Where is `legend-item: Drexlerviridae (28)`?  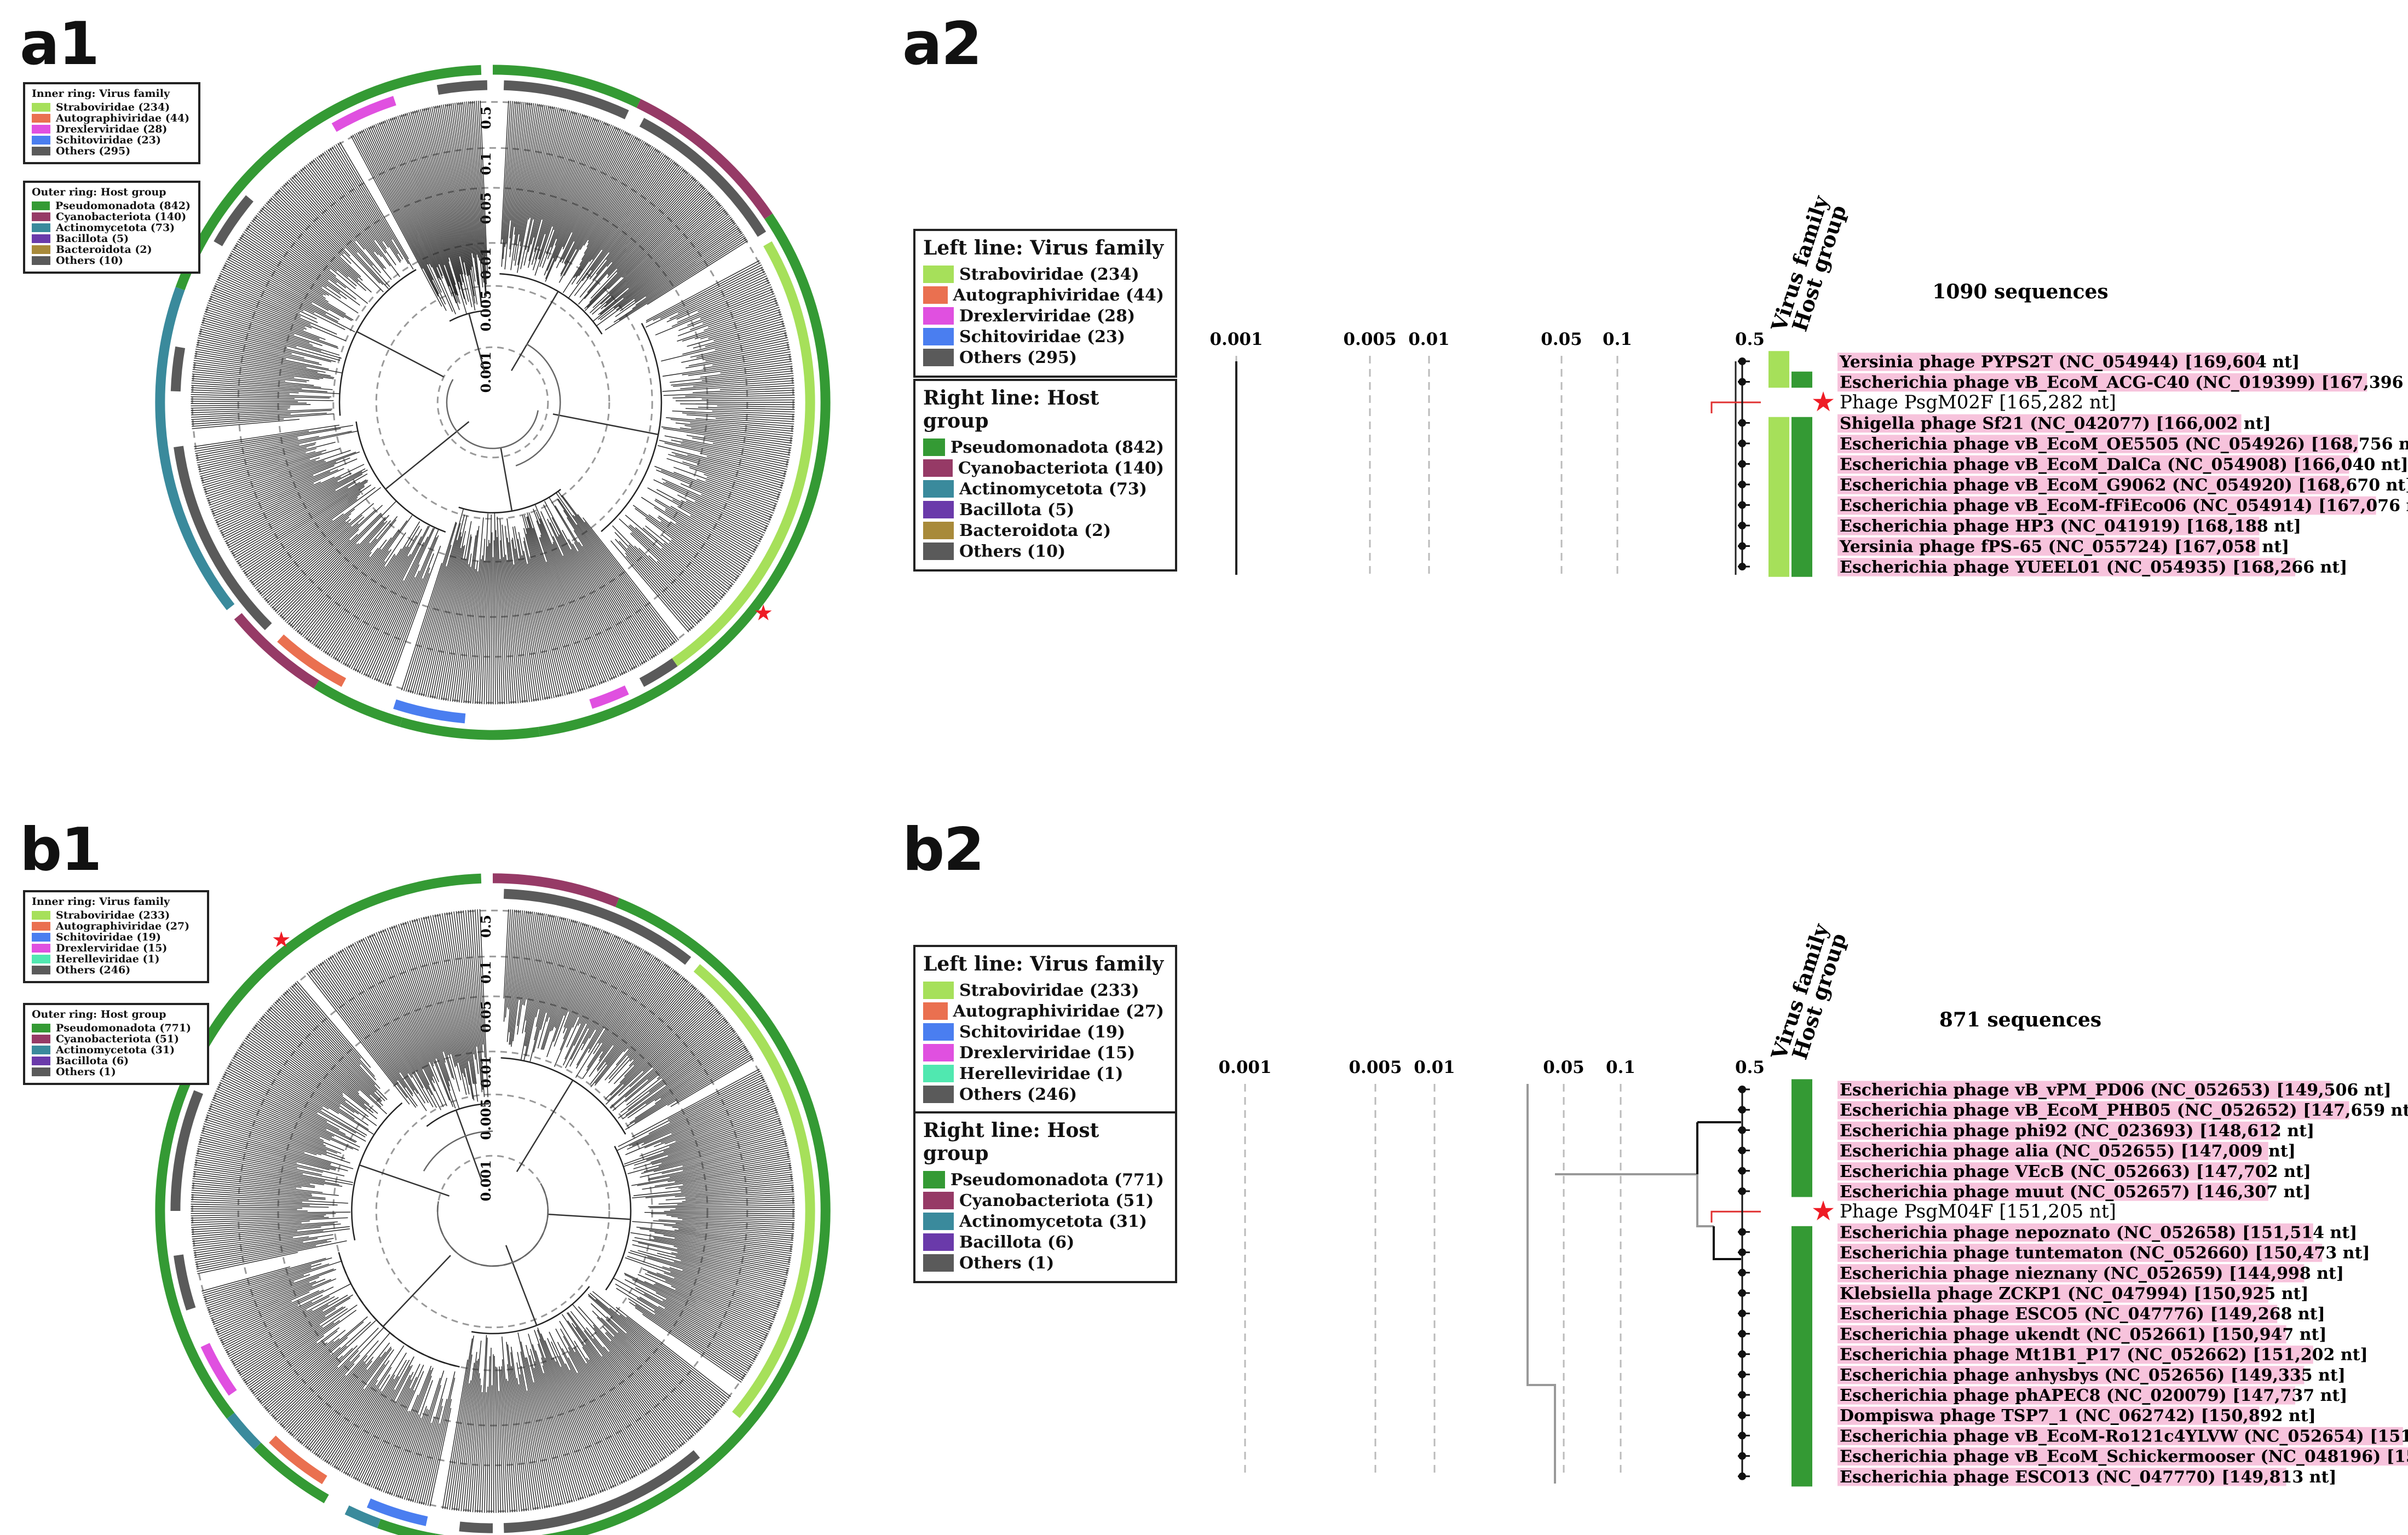
legend-item: Drexlerviridae (28) is located at coordinates (1043, 316).